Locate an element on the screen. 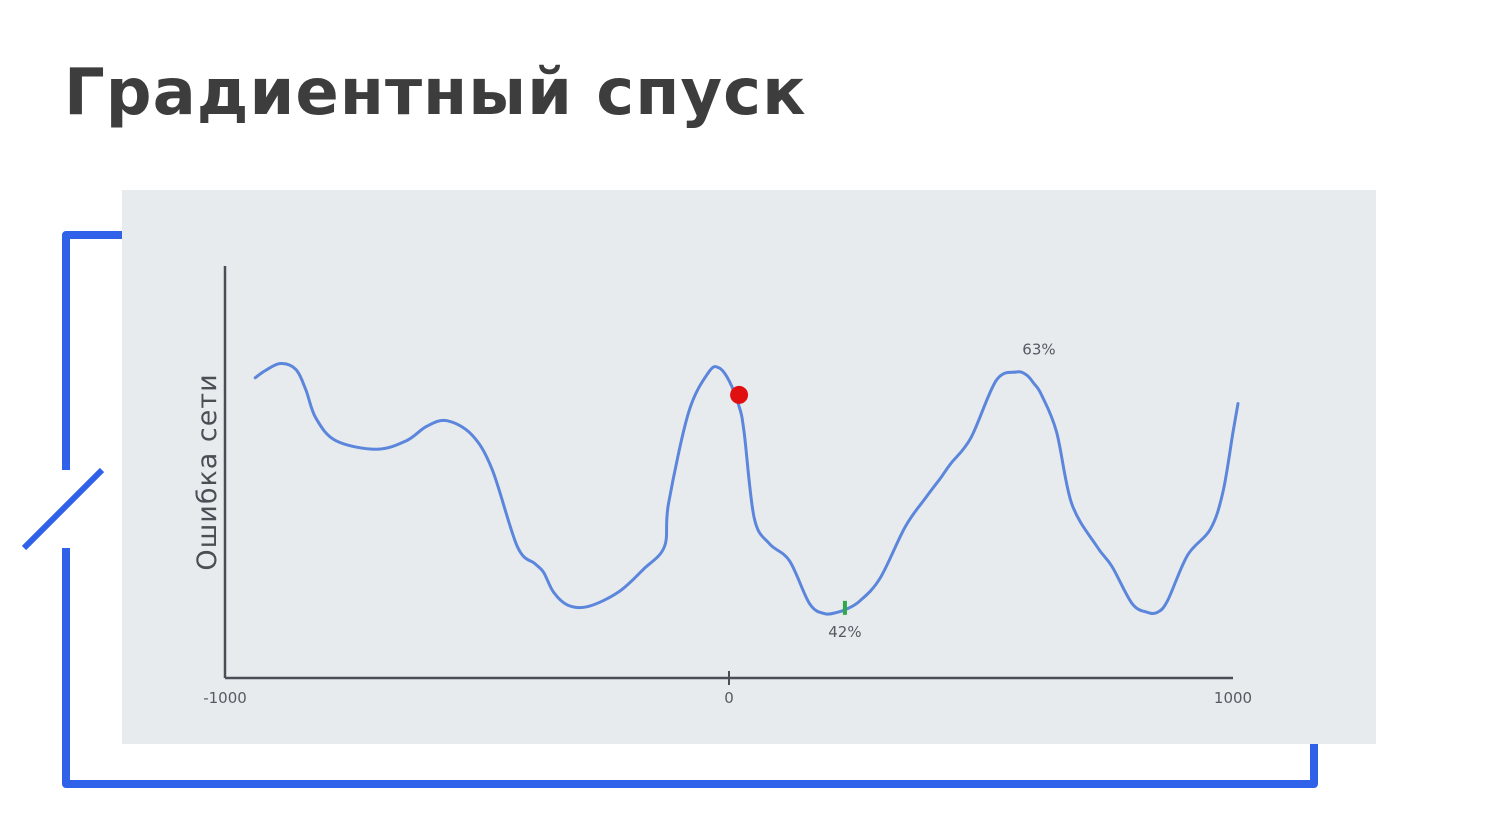  annotation-label: 63% is located at coordinates (1038, 350).